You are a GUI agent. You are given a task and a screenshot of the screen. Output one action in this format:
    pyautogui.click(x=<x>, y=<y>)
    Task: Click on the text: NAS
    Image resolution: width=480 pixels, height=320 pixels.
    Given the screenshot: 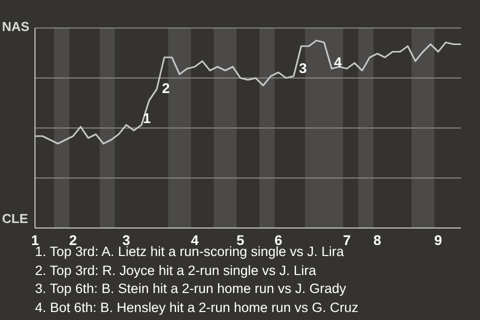 What is the action you would take?
    pyautogui.click(x=16, y=26)
    